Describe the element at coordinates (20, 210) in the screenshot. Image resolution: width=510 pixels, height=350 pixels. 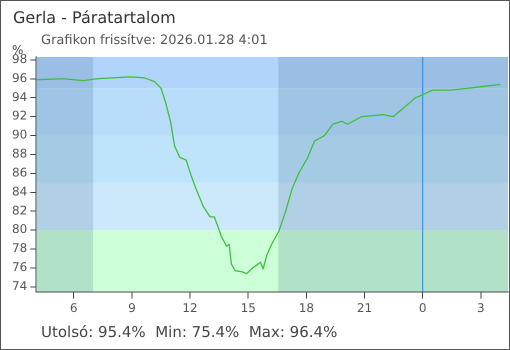
I see `y-tick-label: 82` at that location.